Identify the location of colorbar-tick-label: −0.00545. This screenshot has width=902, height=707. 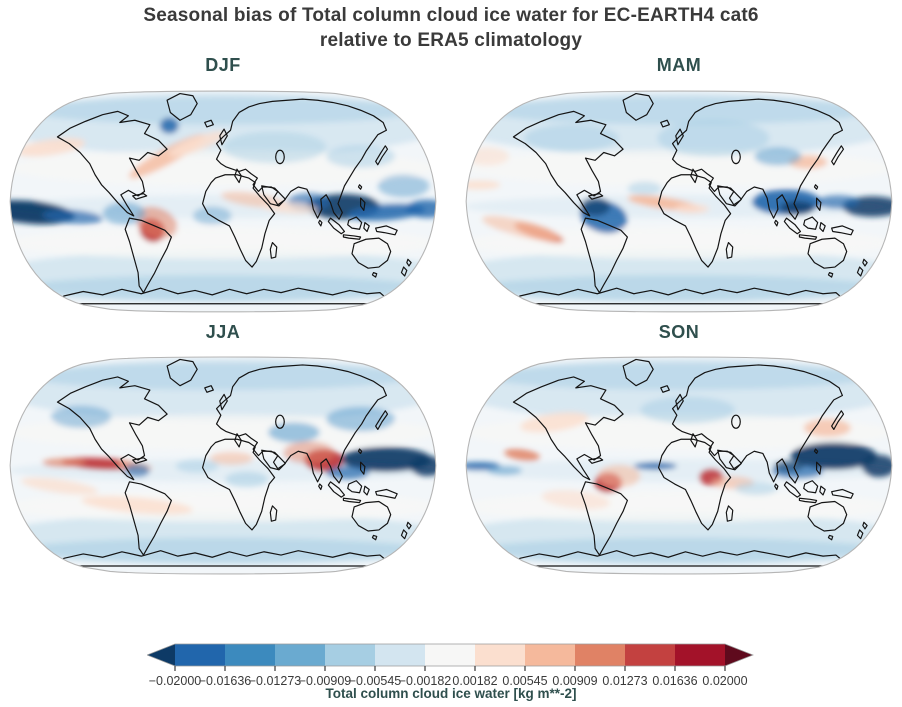
(375, 681).